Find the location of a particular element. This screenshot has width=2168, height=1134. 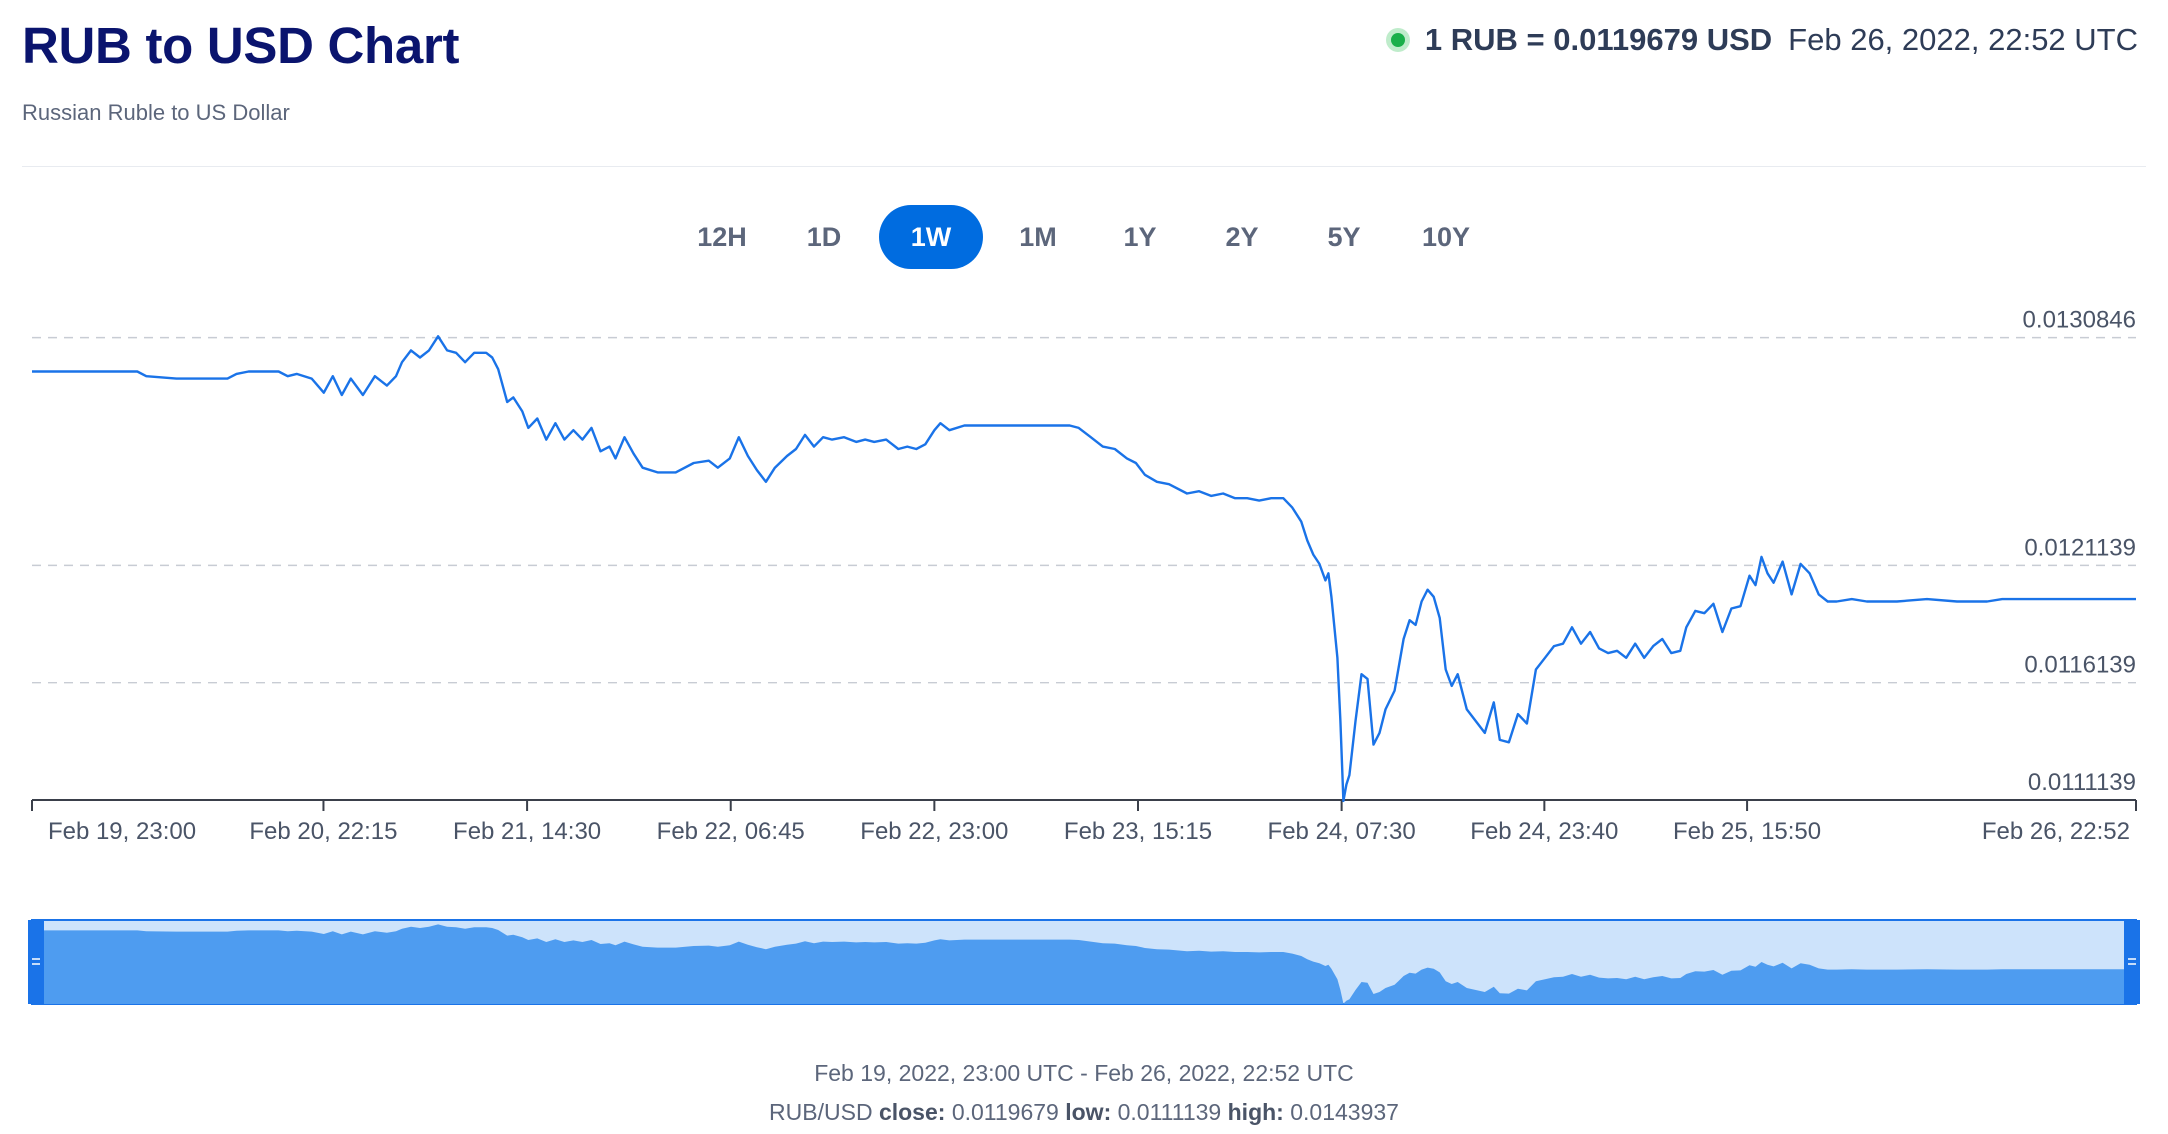

close-value: 0.0119679 is located at coordinates (1005, 1112).